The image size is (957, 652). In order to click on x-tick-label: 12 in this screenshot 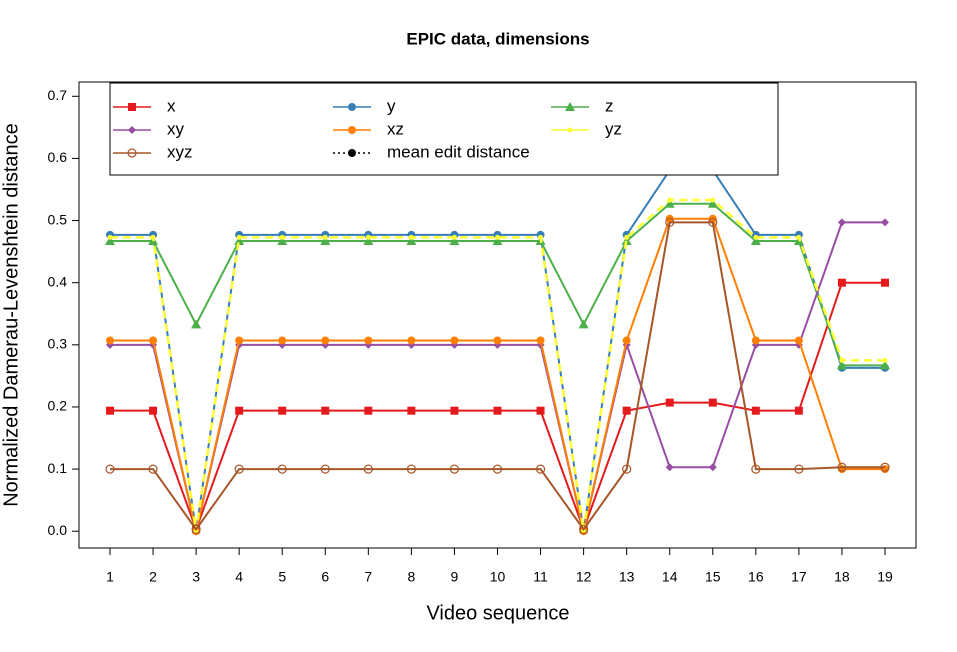, I will do `click(584, 577)`.